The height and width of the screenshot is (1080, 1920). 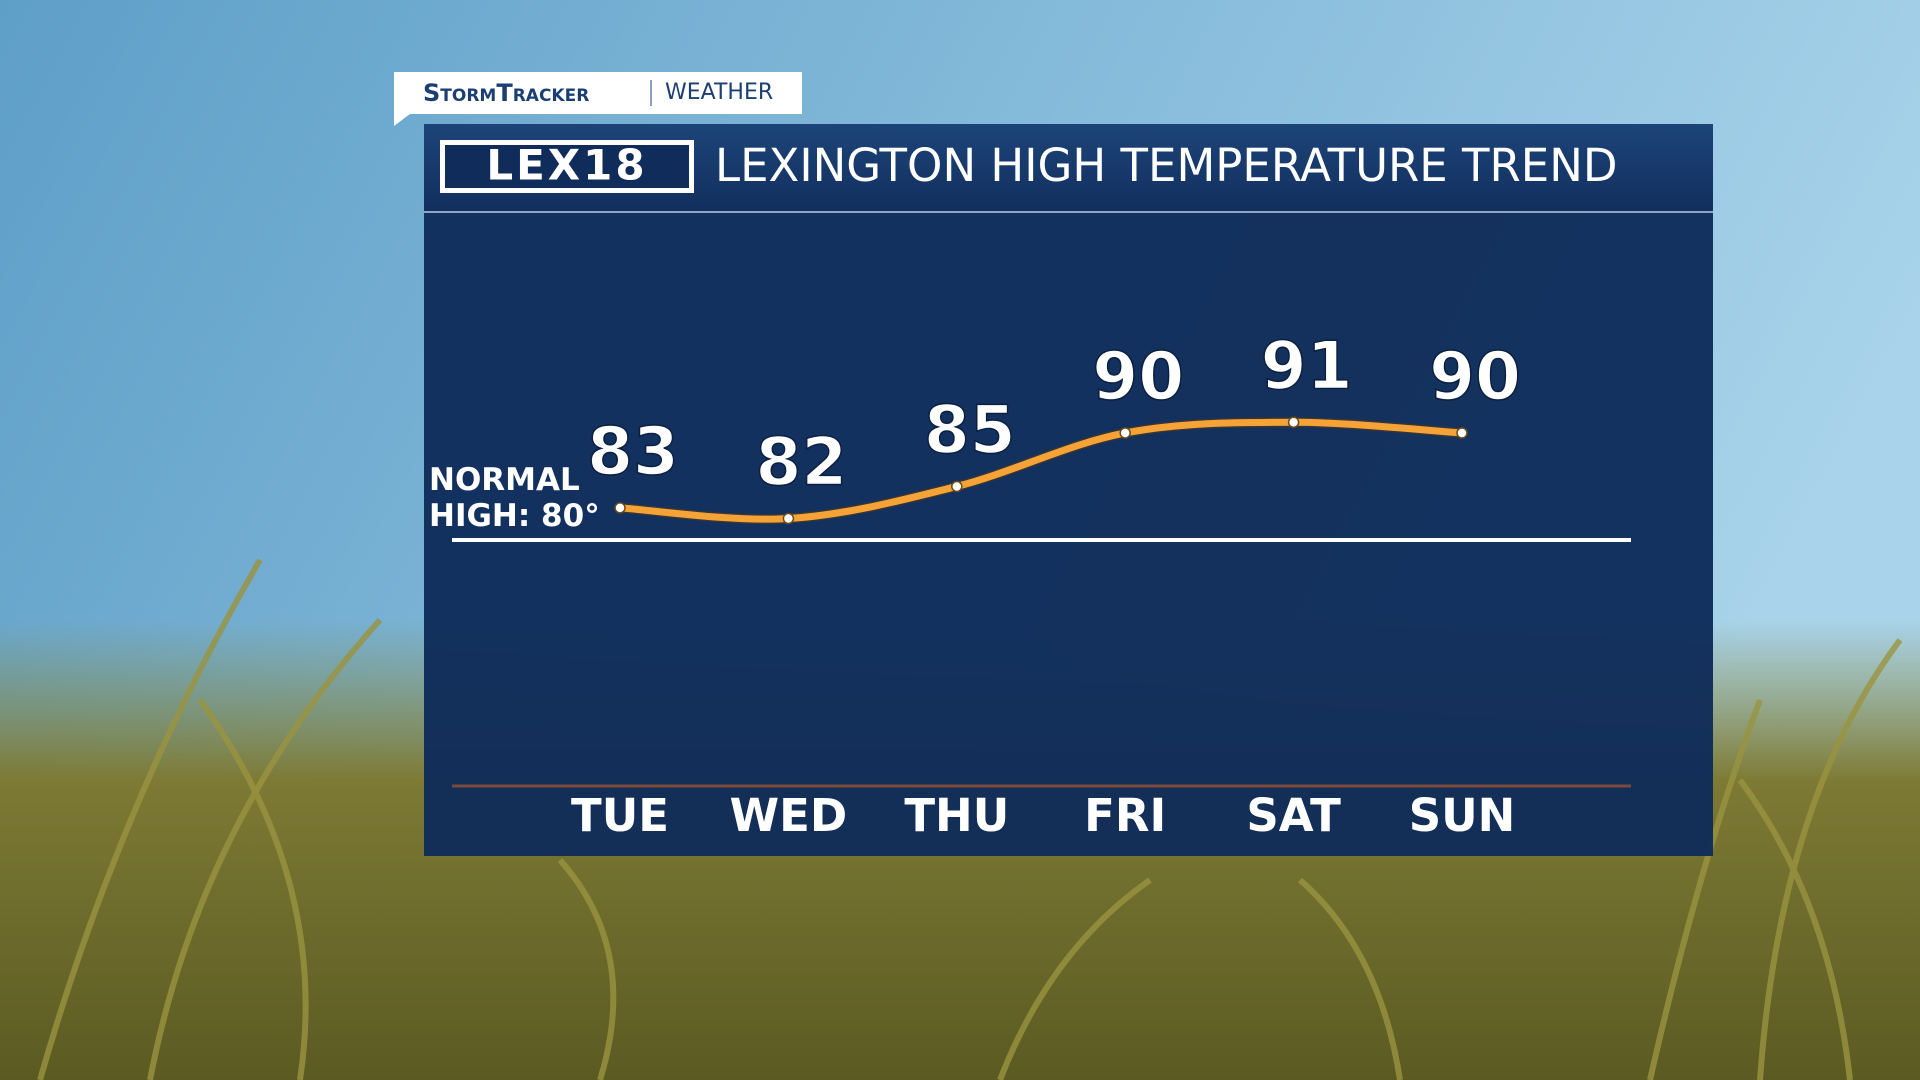 I want to click on logo-inner, so click(x=567, y=166).